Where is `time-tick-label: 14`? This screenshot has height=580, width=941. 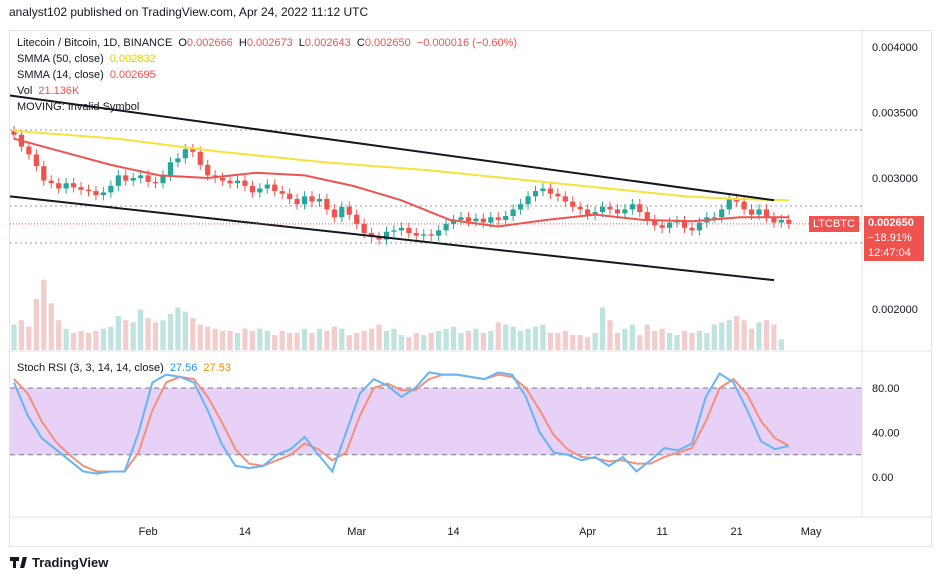
time-tick-label: 14 is located at coordinates (453, 532).